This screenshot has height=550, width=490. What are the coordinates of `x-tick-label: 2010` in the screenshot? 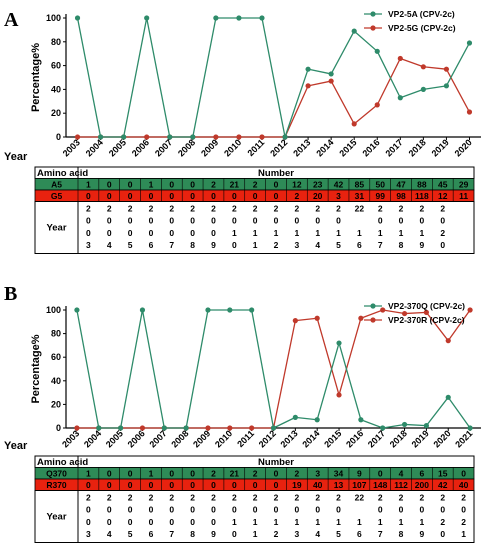 It's located at (223, 438).